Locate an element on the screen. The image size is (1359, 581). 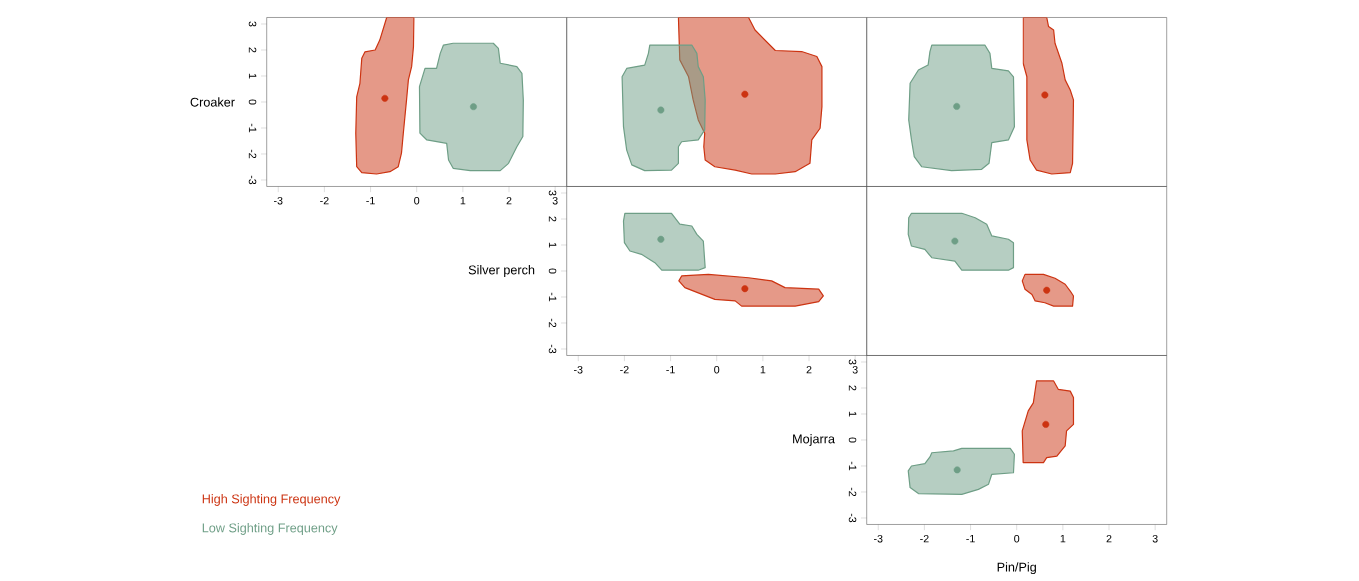
x-axis-title: Pin/Pig is located at coordinates (1016, 568).